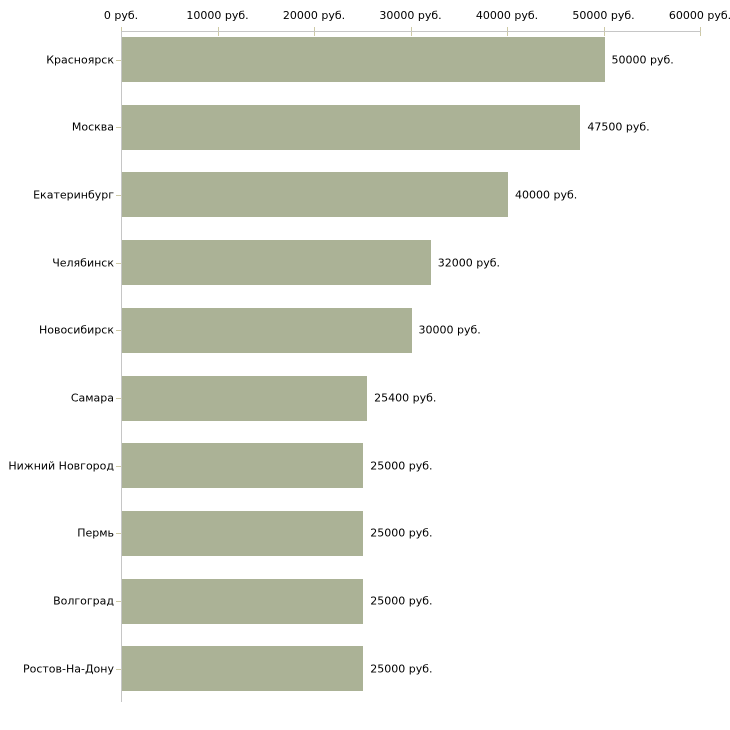 Image resolution: width=730 pixels, height=730 pixels. I want to click on x-axis-tick-label: 50000 руб., so click(603, 15).